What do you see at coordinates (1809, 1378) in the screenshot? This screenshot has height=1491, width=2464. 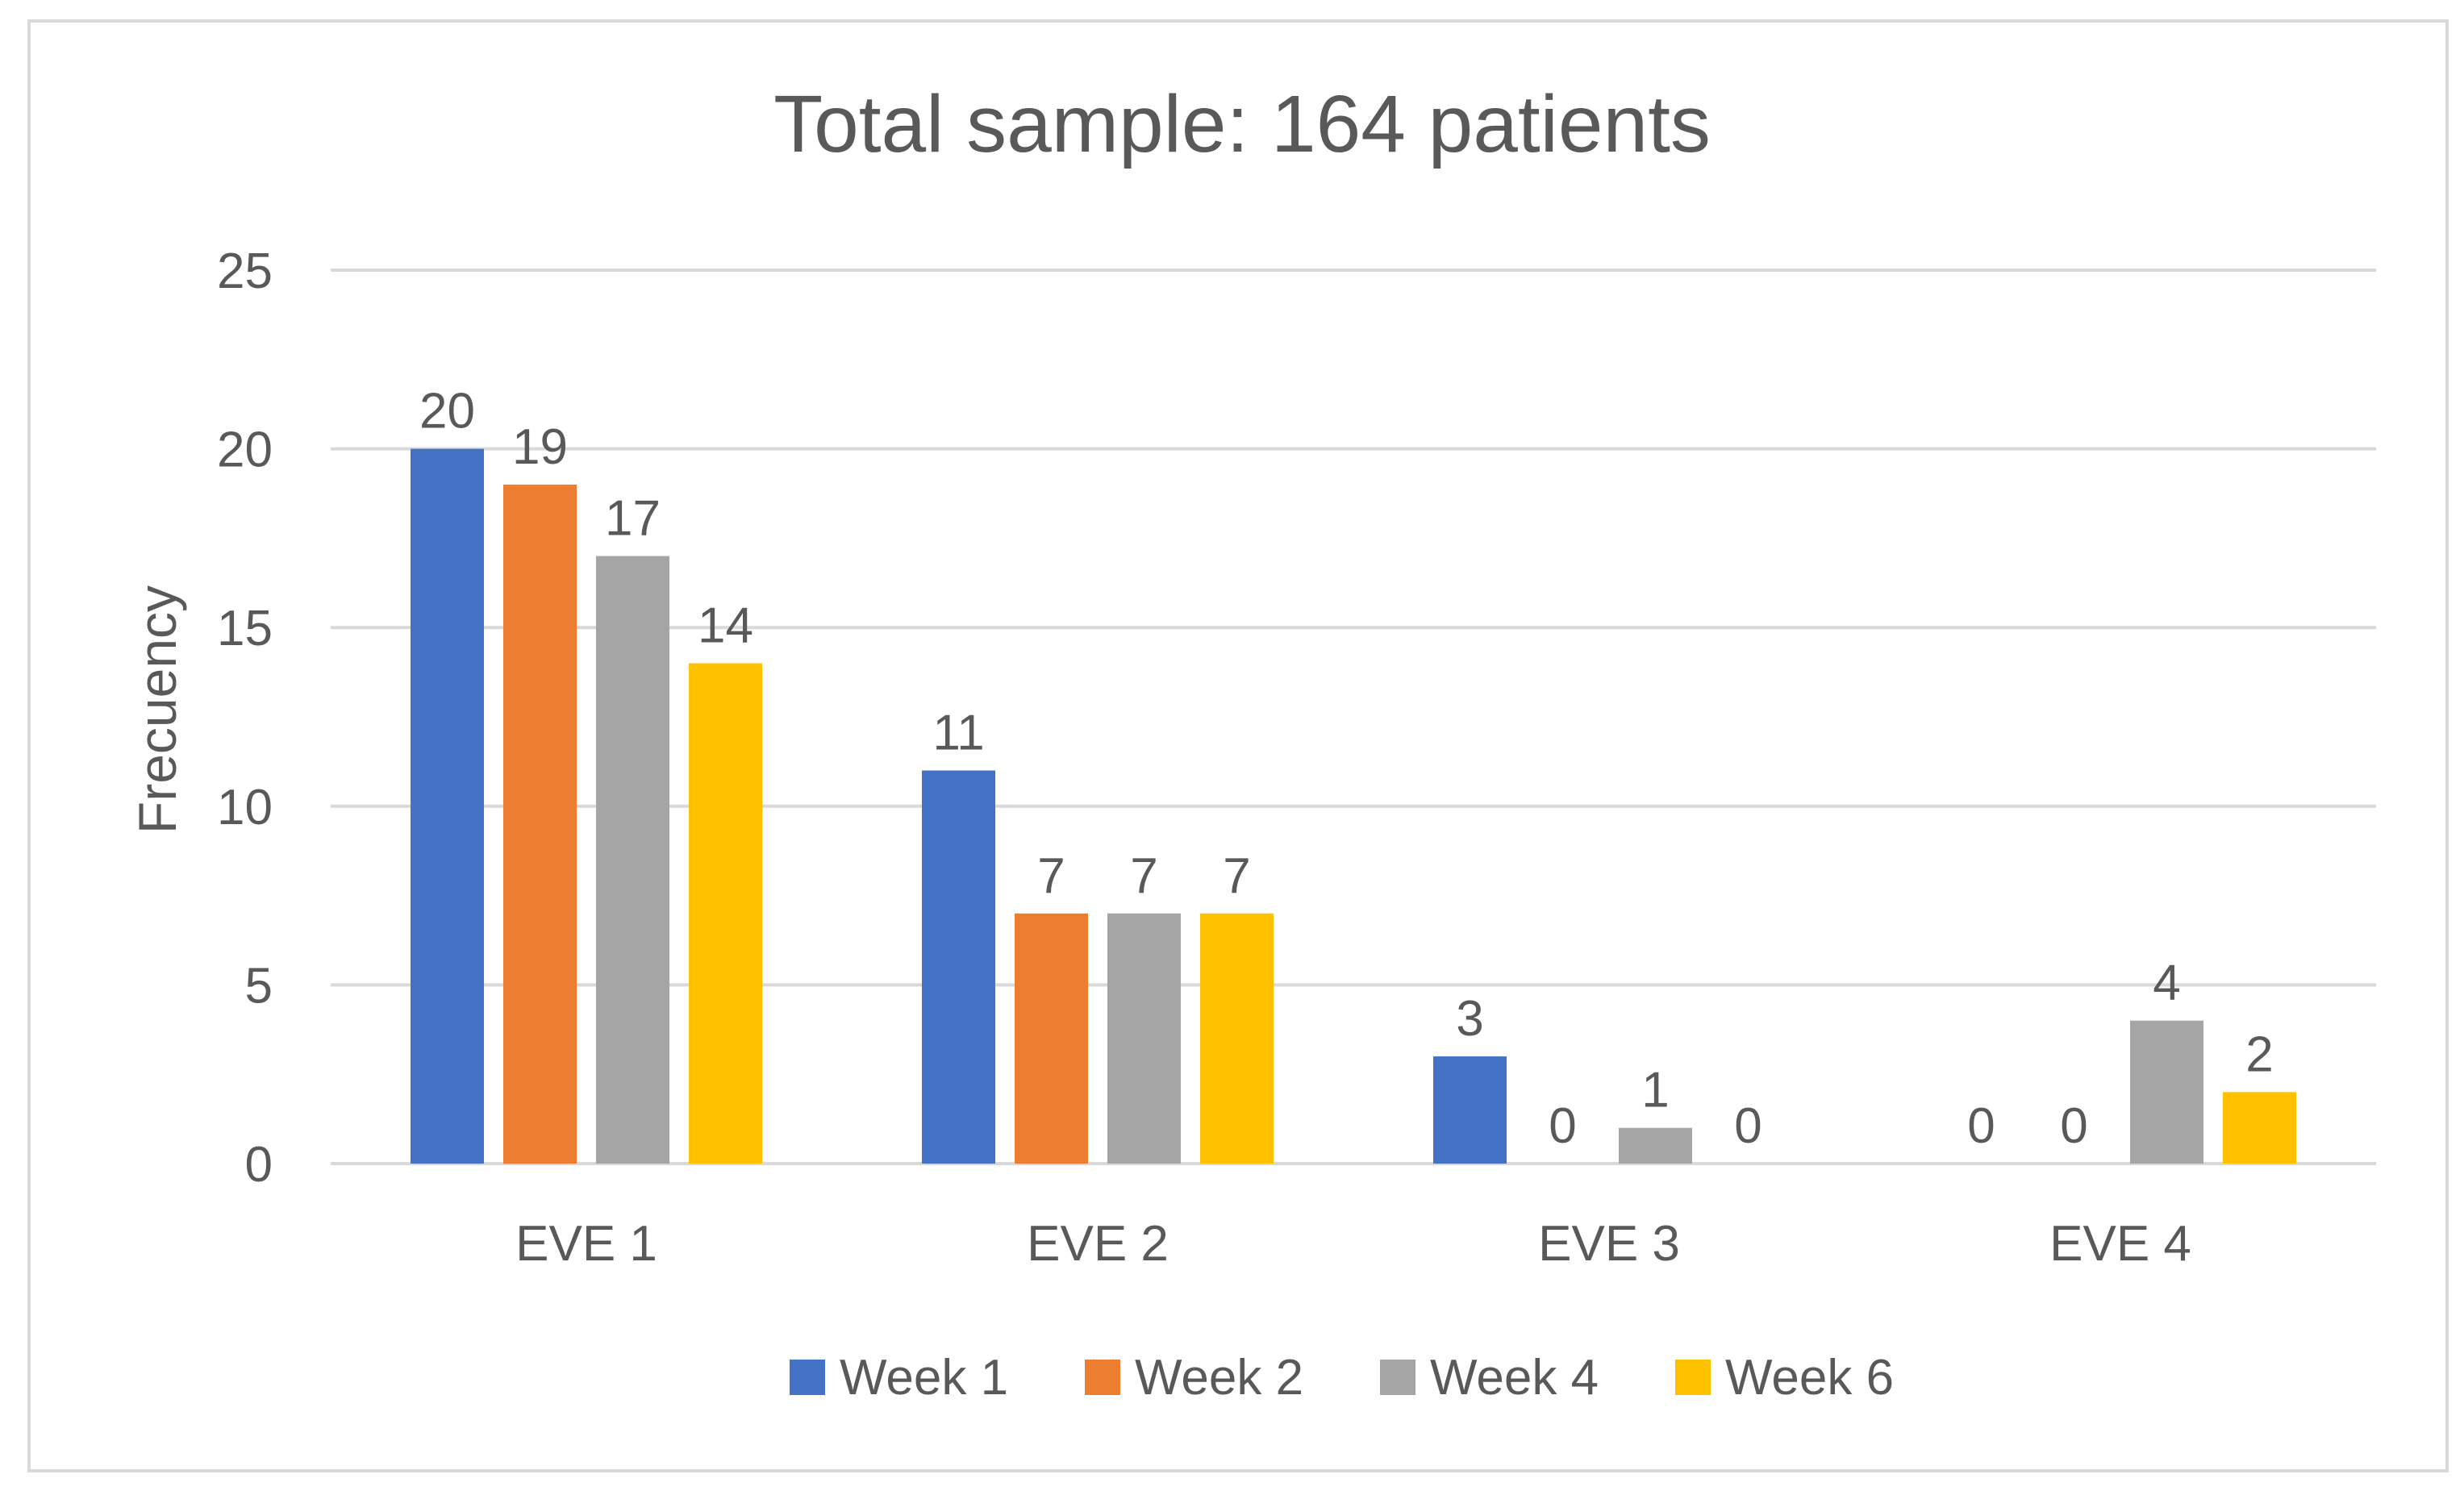 I see `legend-label: Week 6` at bounding box center [1809, 1378].